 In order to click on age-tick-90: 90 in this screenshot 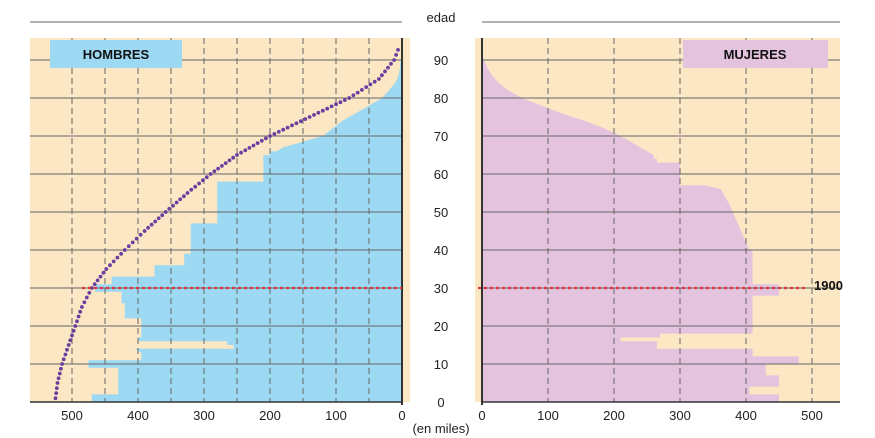, I will do `click(441, 60)`.